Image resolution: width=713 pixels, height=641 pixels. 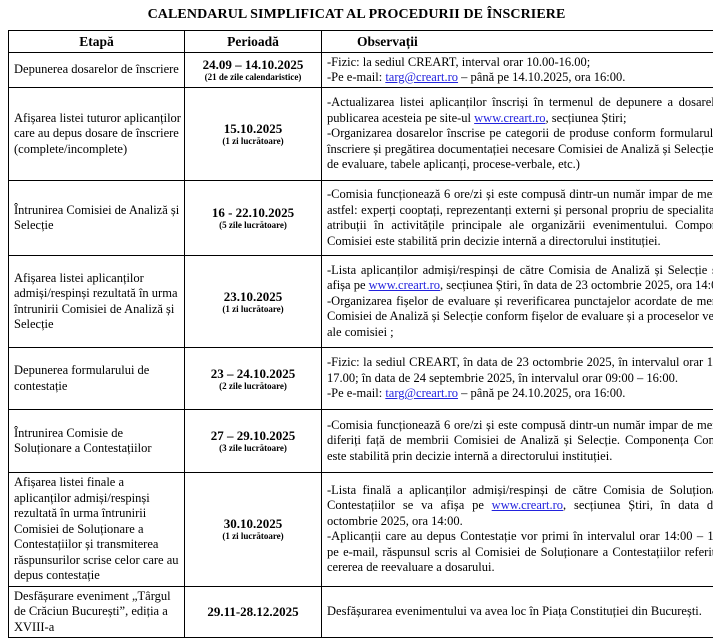 I want to click on period-cell: 27 – 29.10.2025(3 zile lucrătoare), so click(x=253, y=441).